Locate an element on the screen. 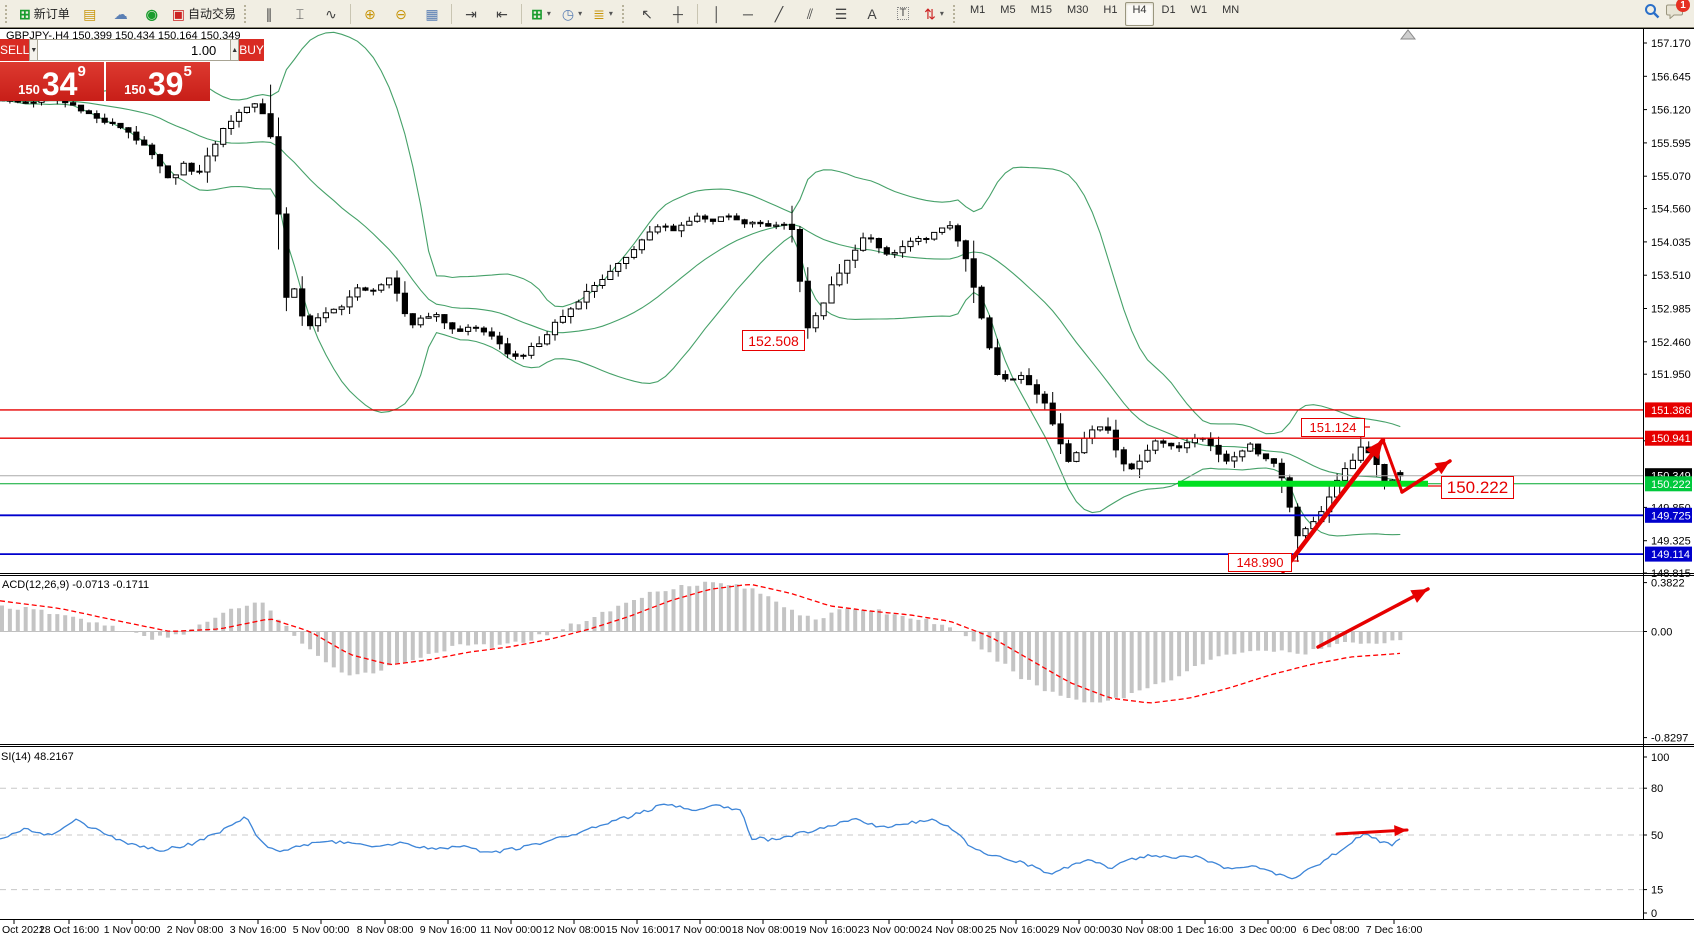  templates-button: ≣ ▾ is located at coordinates (603, 13).